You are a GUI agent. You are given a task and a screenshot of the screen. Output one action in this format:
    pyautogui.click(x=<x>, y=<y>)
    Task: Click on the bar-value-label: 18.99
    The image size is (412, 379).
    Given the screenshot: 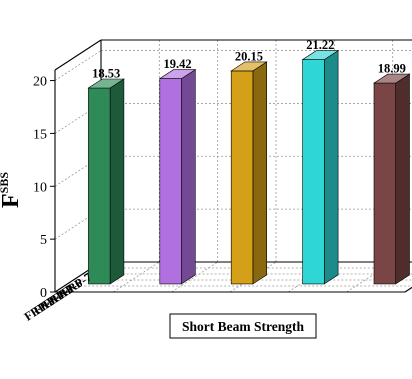 What is the action you would take?
    pyautogui.click(x=392, y=69)
    